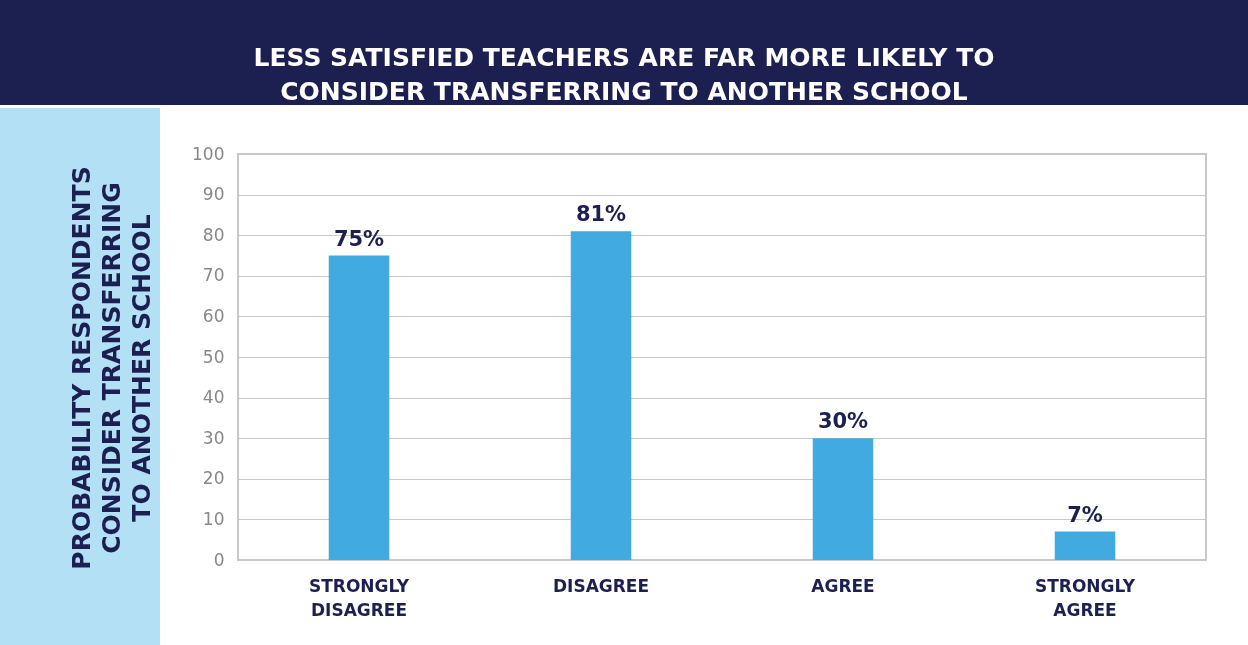 The image size is (1248, 645). Describe the element at coordinates (213, 437) in the screenshot. I see `y-tick-label: 30` at that location.